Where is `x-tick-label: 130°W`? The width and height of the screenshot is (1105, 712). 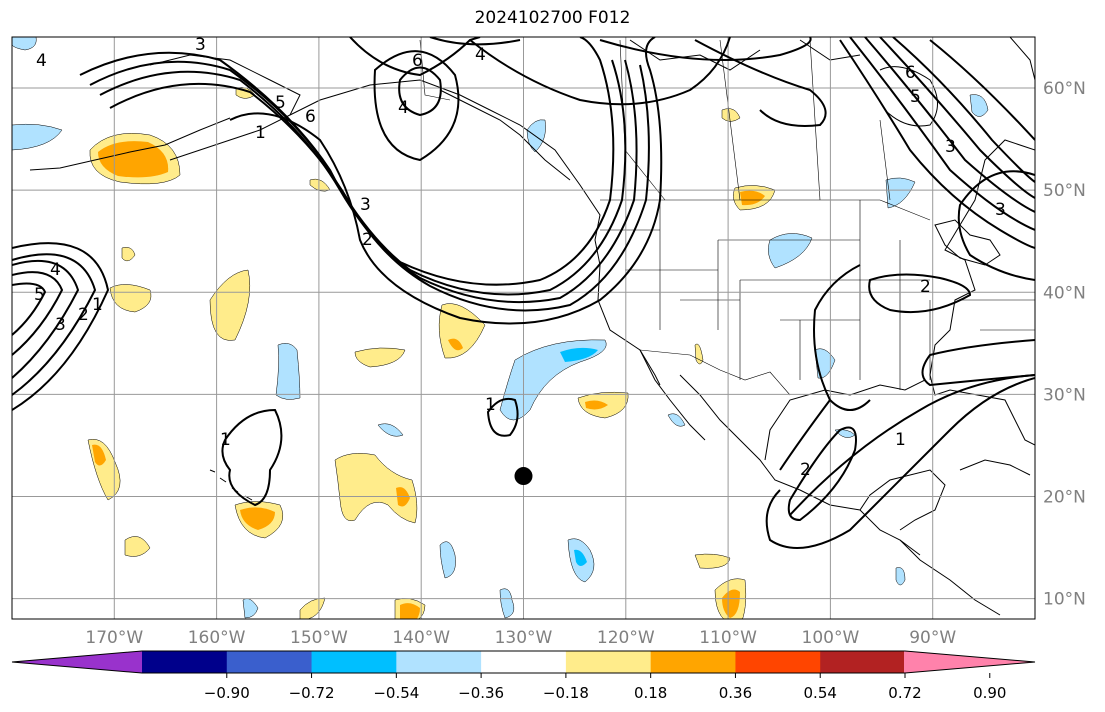
x-tick-label: 130°W is located at coordinates (524, 638).